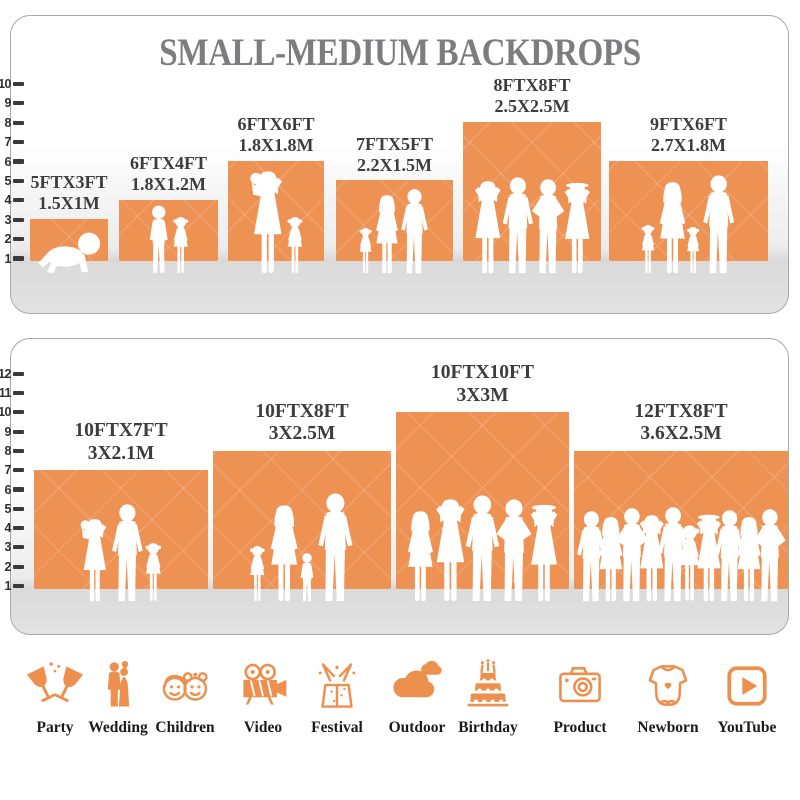 This screenshot has height=800, width=800. I want to click on backdrop-bar-10ftx8ft, so click(302, 519).